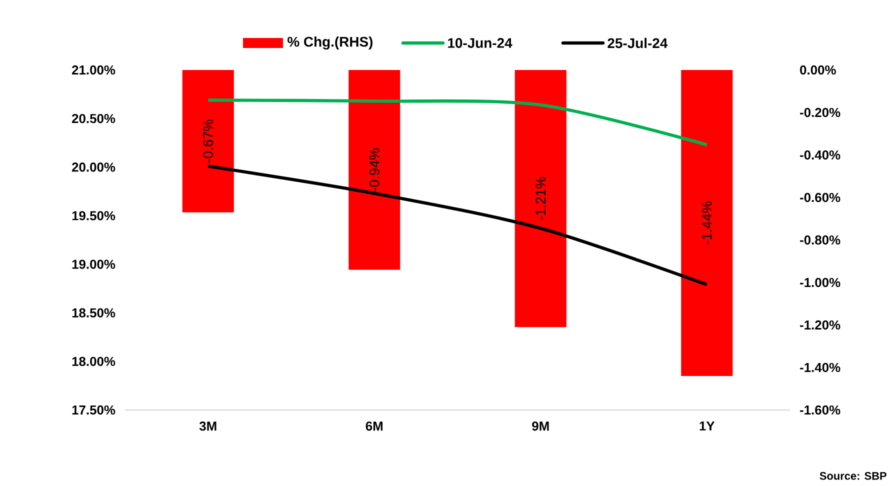 This screenshot has height=486, width=889. Describe the element at coordinates (374, 426) in the screenshot. I see `x-tick-label: 6M` at that location.